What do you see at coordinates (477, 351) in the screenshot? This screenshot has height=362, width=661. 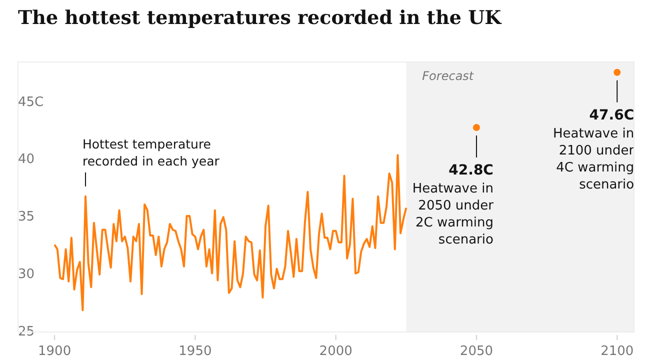 I see `x-tick-label: 2050` at bounding box center [477, 351].